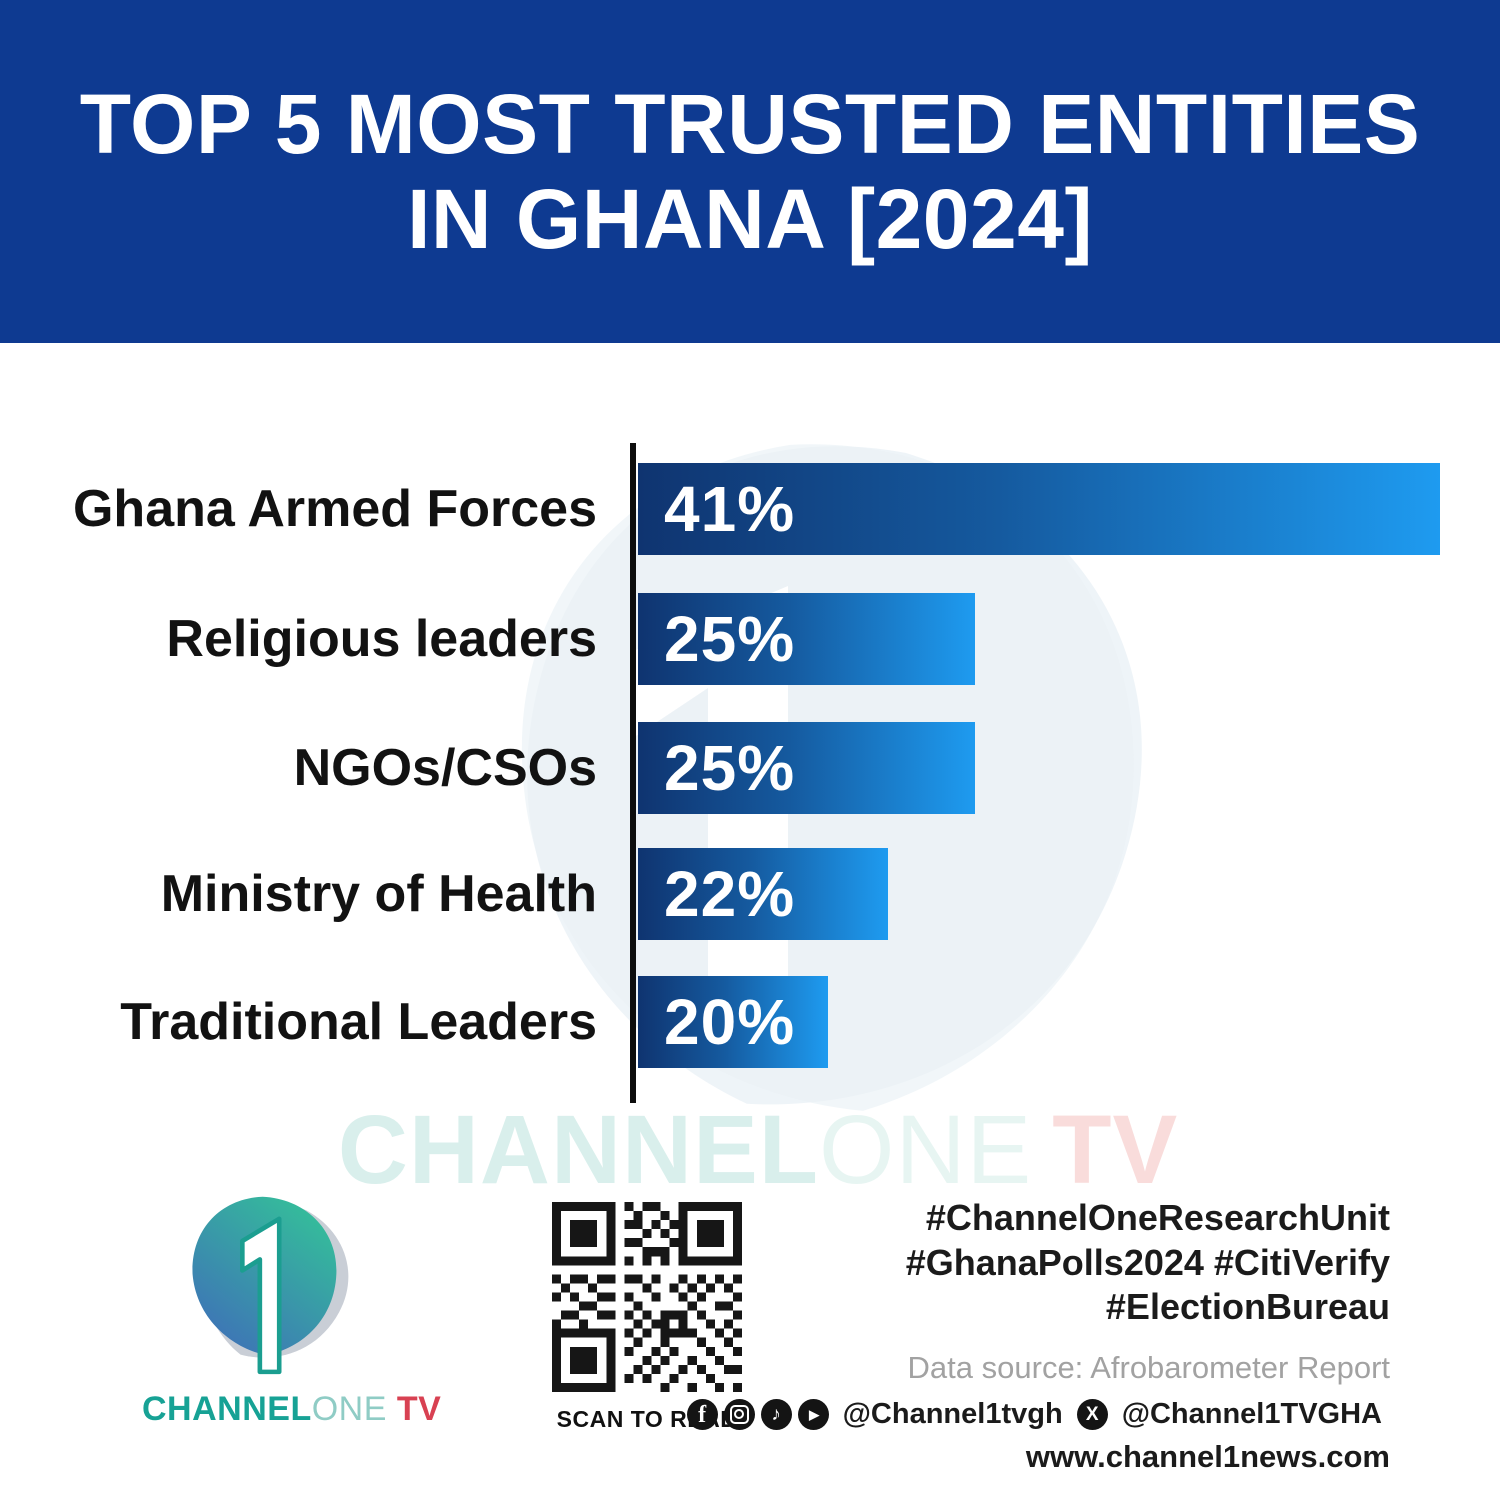  I want to click on tiktok-icon: ♪, so click(776, 1414).